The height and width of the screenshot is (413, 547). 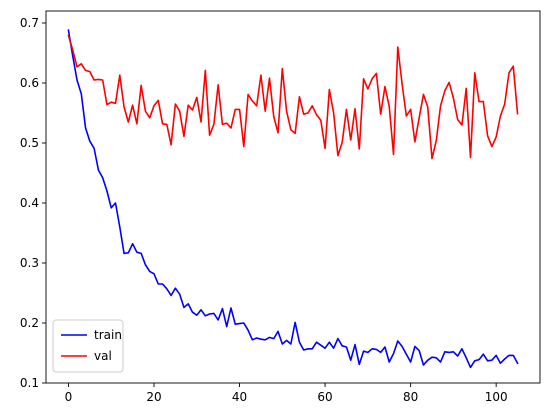 What do you see at coordinates (29, 23) in the screenshot?
I see `y-tick-label: 0.7` at bounding box center [29, 23].